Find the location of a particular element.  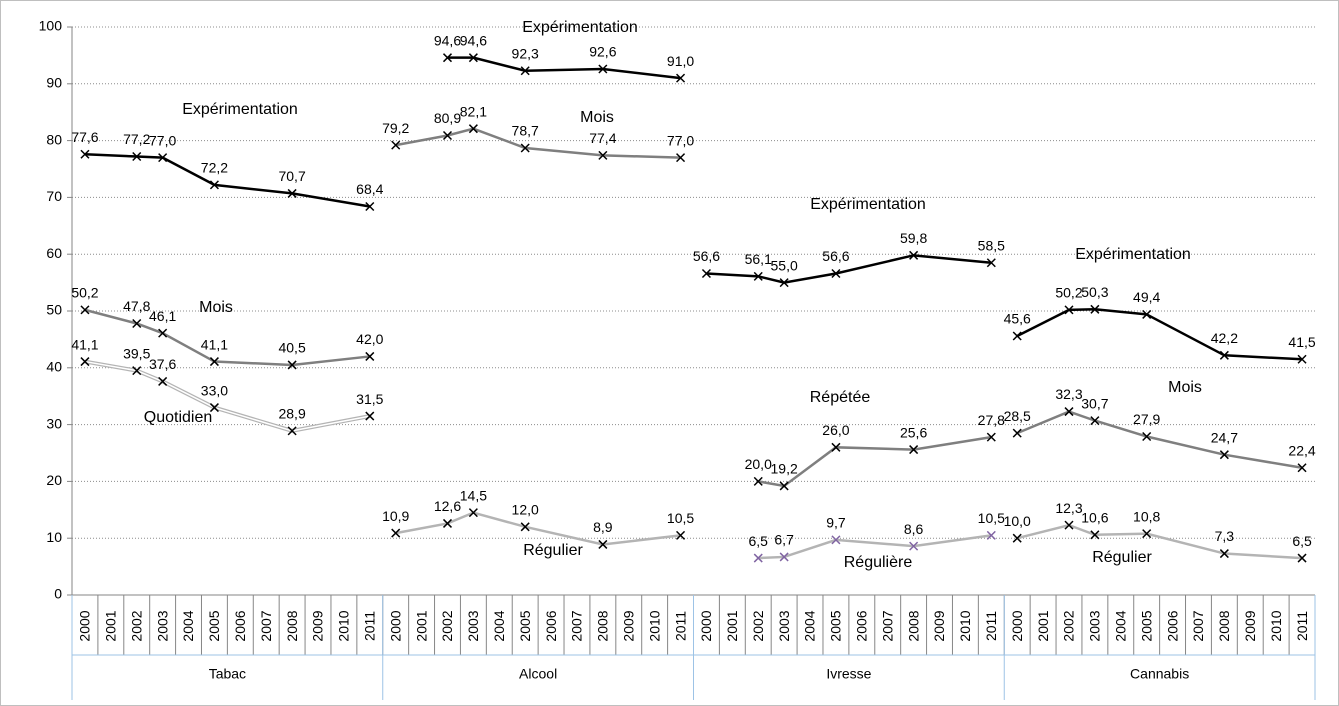

series-name: Quotidien is located at coordinates (178, 417).